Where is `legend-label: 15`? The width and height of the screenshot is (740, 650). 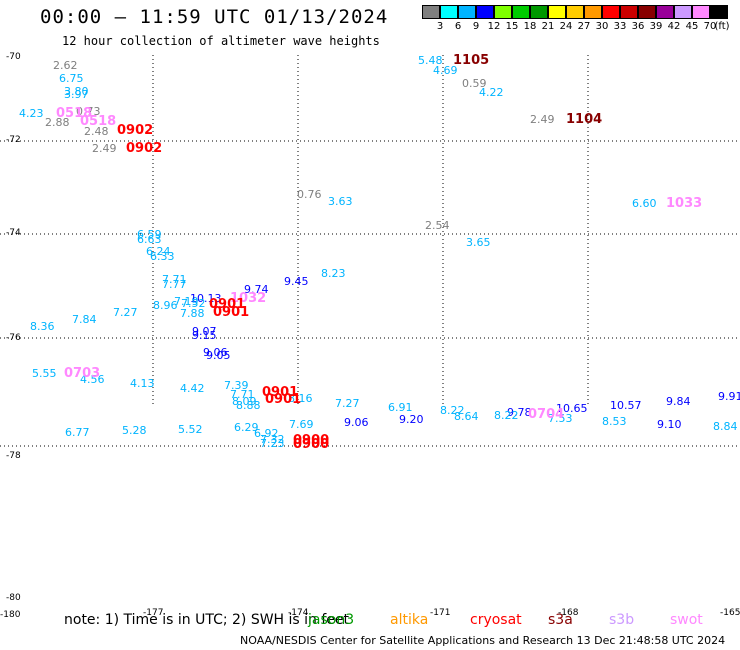 legend-label: 15 is located at coordinates (512, 26).